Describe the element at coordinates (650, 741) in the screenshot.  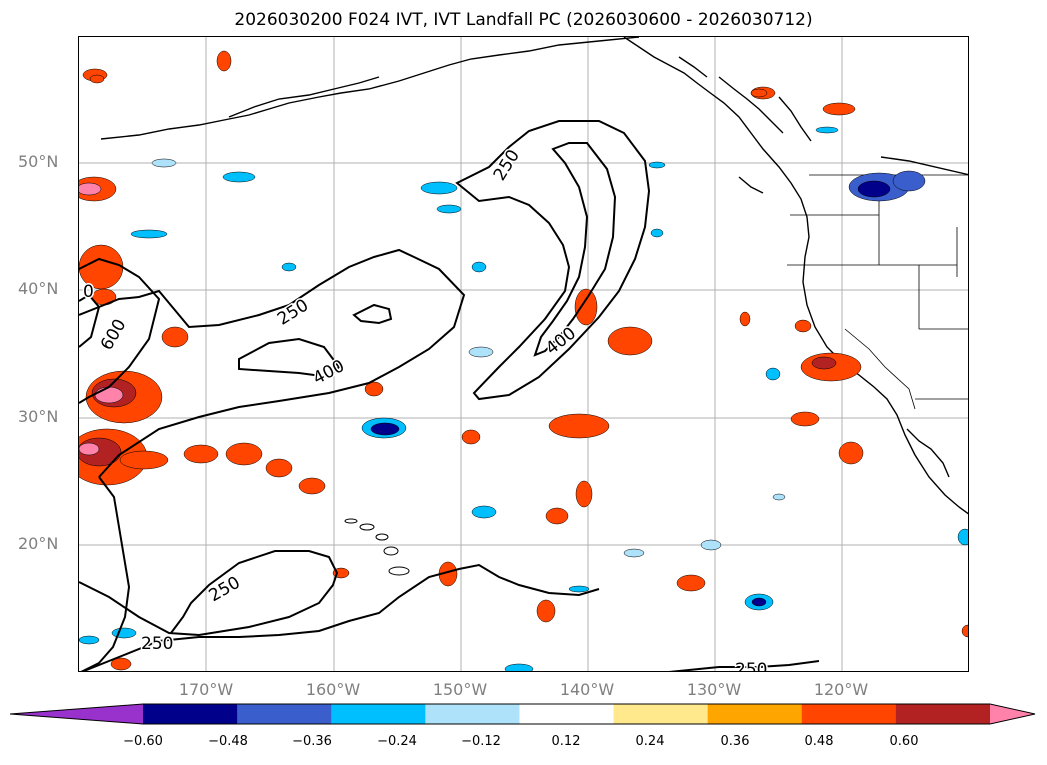
I see `colorbar-tick: 0.24` at that location.